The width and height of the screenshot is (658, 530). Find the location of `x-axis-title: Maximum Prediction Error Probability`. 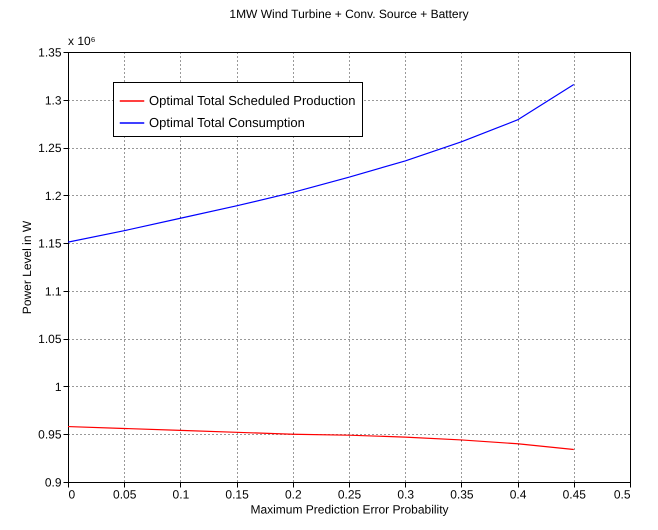

x-axis-title: Maximum Prediction Error Probability is located at coordinates (349, 509).